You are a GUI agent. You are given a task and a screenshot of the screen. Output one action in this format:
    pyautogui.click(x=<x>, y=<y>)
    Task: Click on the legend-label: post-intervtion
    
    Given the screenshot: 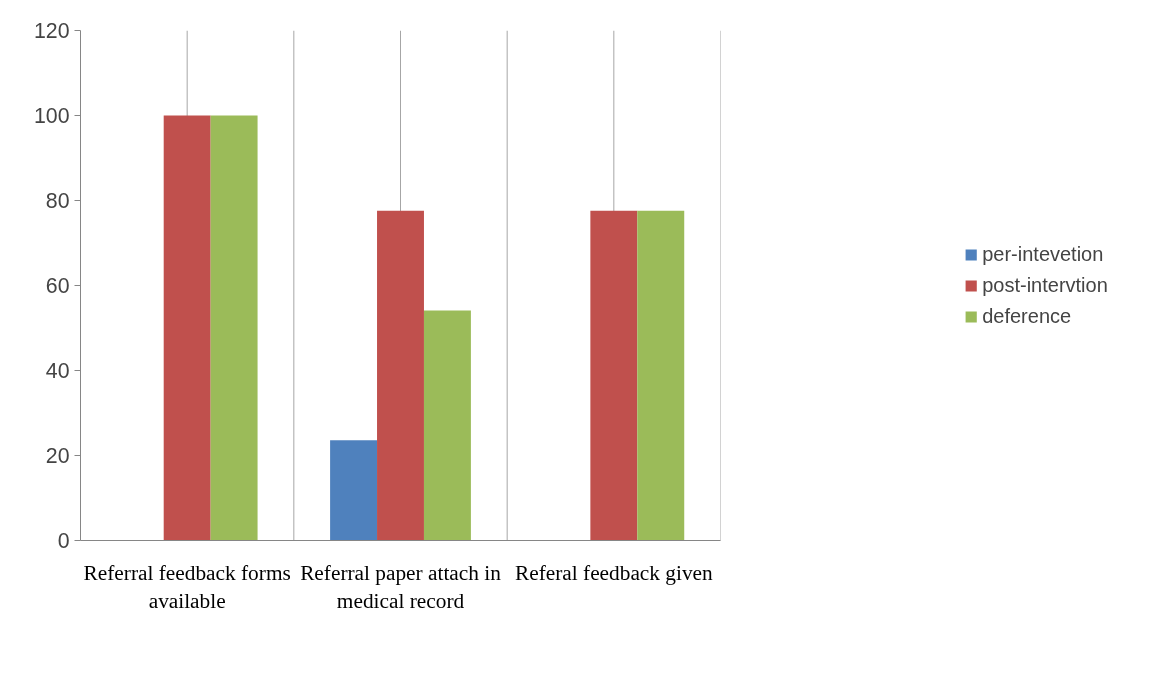 What is the action you would take?
    pyautogui.click(x=1045, y=285)
    